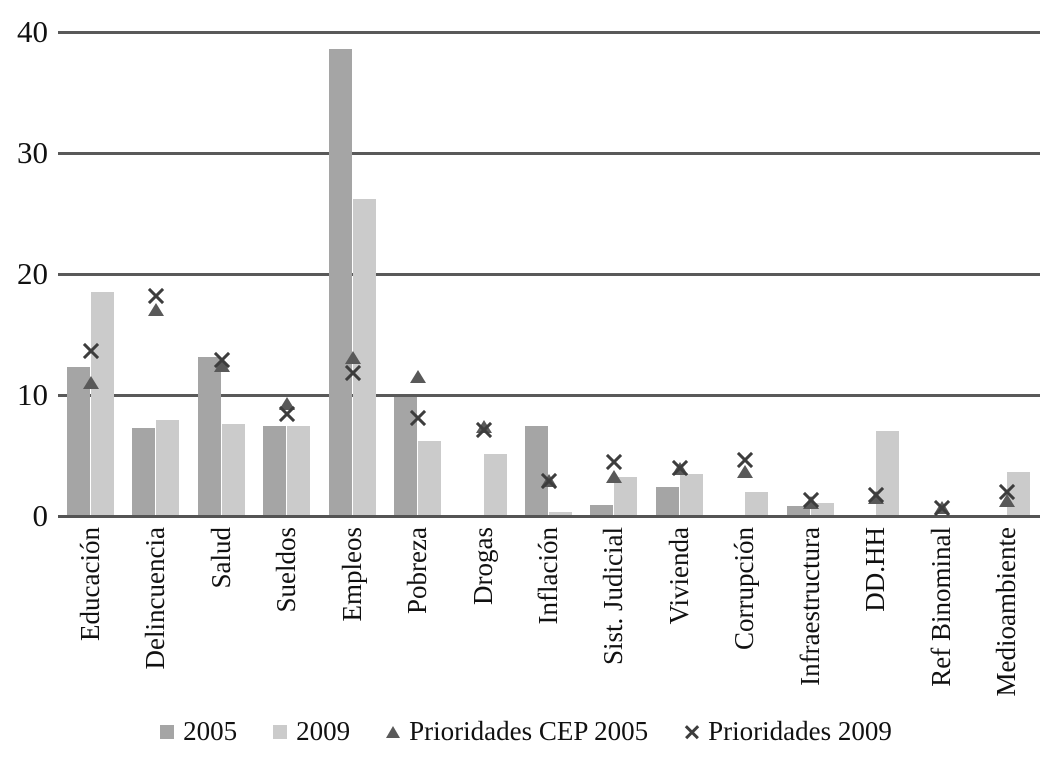 This screenshot has width=1052, height=759. Describe the element at coordinates (352, 357) in the screenshot. I see `triangle-marker-Empleos` at that location.